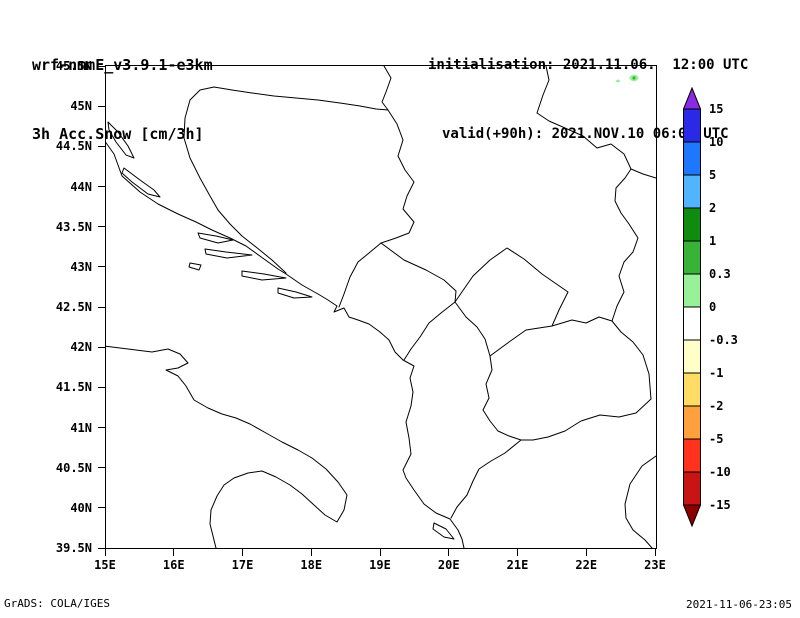 The width and height of the screenshot is (800, 618). I want to click on island-mljet, so click(295, 293).